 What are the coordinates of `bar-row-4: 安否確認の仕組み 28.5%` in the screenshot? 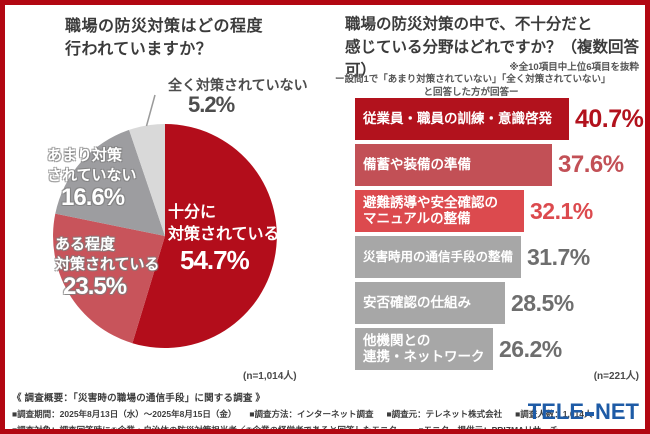 It's located at (500, 303).